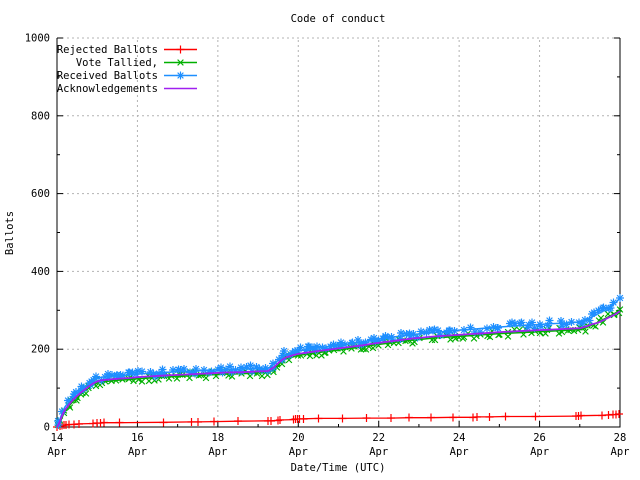 This screenshot has height=480, width=640. I want to click on legend-label-acknowledgements: Acknowledgements, so click(107, 89).